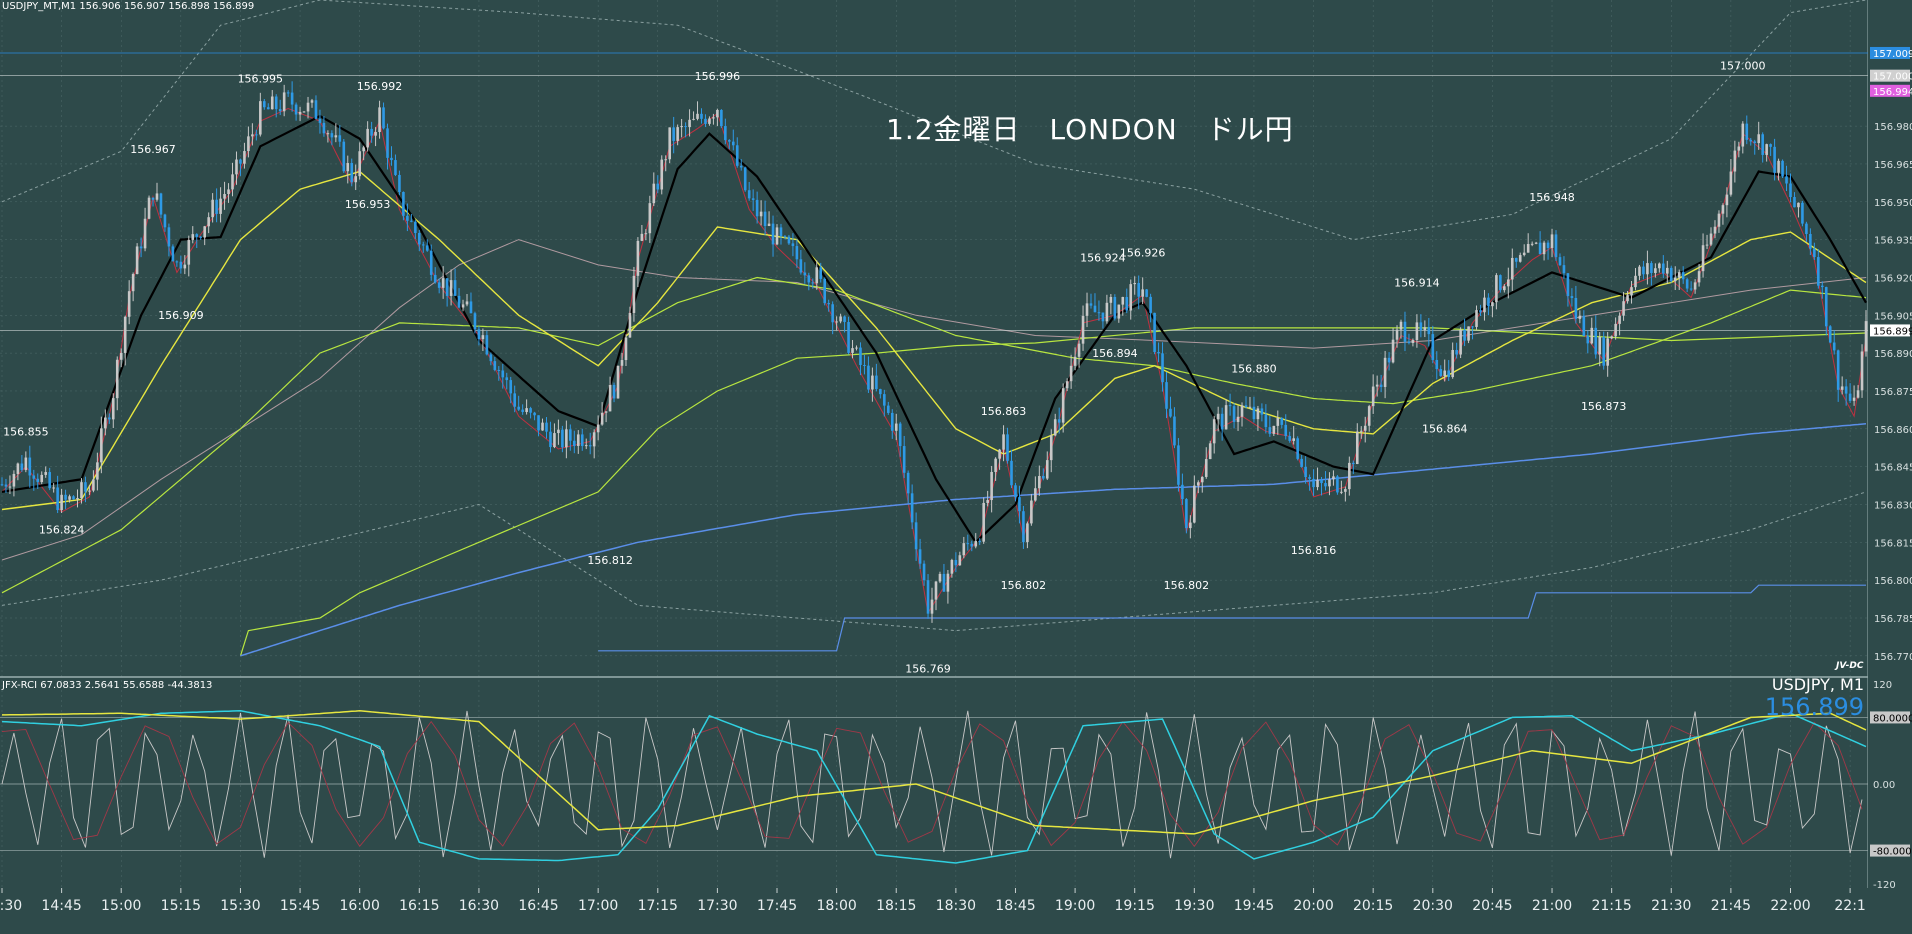 The width and height of the screenshot is (1912, 934). Describe the element at coordinates (300, 906) in the screenshot. I see `time-tick-label: 15:45` at that location.